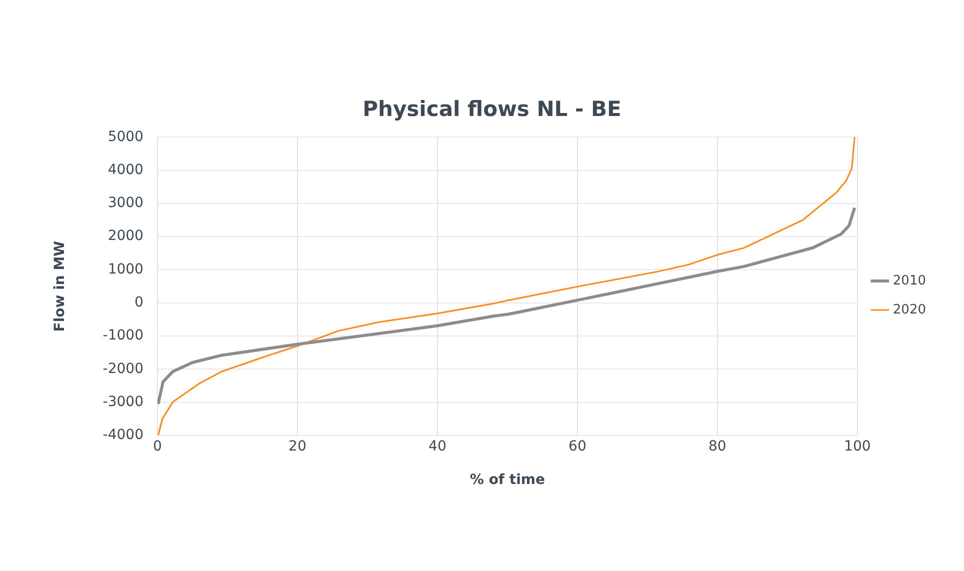 Image resolution: width=964 pixels, height=571 pixels. What do you see at coordinates (126, 269) in the screenshot?
I see `y-tick-label: 1000` at bounding box center [126, 269].